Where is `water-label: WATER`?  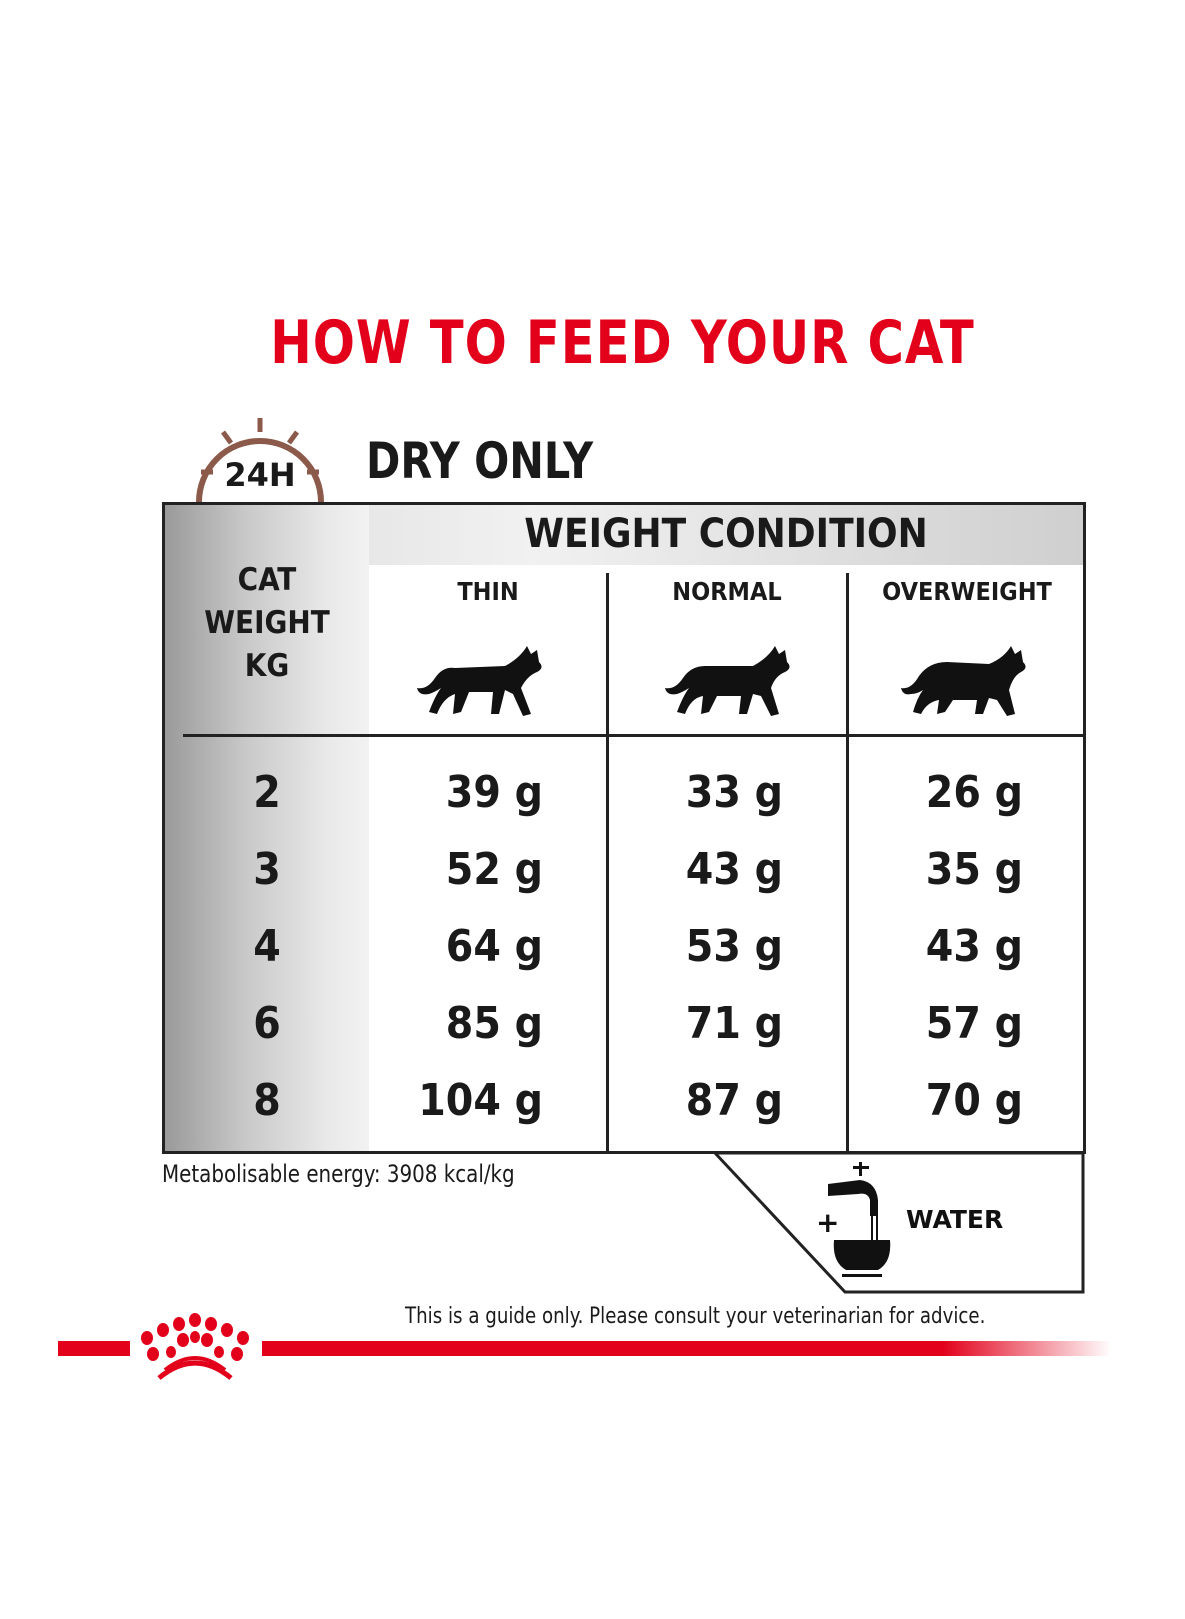
water-label: WATER is located at coordinates (954, 1219).